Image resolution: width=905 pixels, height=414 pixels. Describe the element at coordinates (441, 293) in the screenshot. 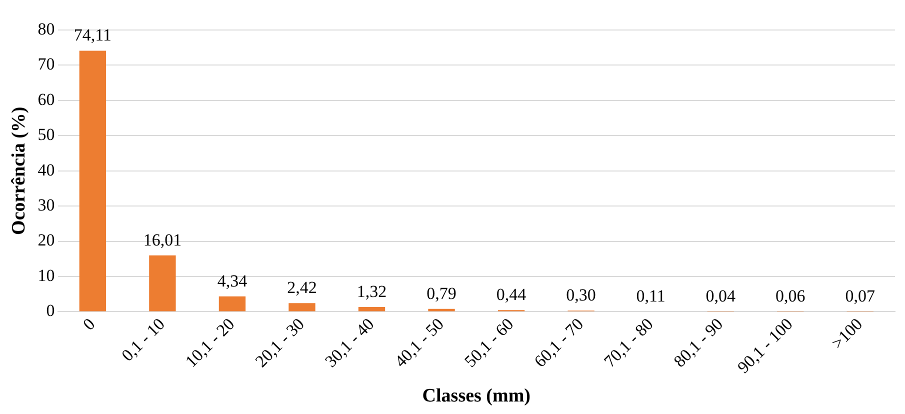

I see `data-label: 0,79` at that location.